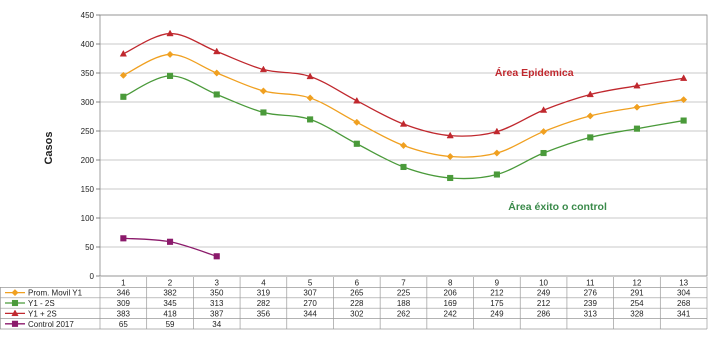 The image size is (713, 337). Describe the element at coordinates (88, 189) in the screenshot. I see `y-tick-label: 150` at that location.